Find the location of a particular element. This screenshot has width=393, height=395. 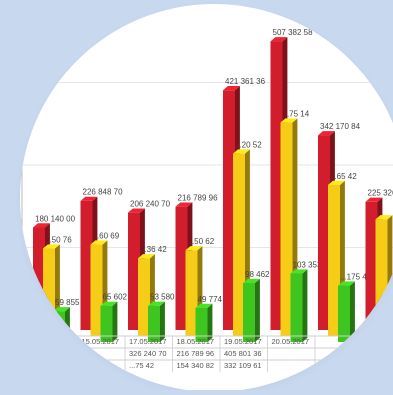

table-cell: 154 340 82 is located at coordinates (196, 365).